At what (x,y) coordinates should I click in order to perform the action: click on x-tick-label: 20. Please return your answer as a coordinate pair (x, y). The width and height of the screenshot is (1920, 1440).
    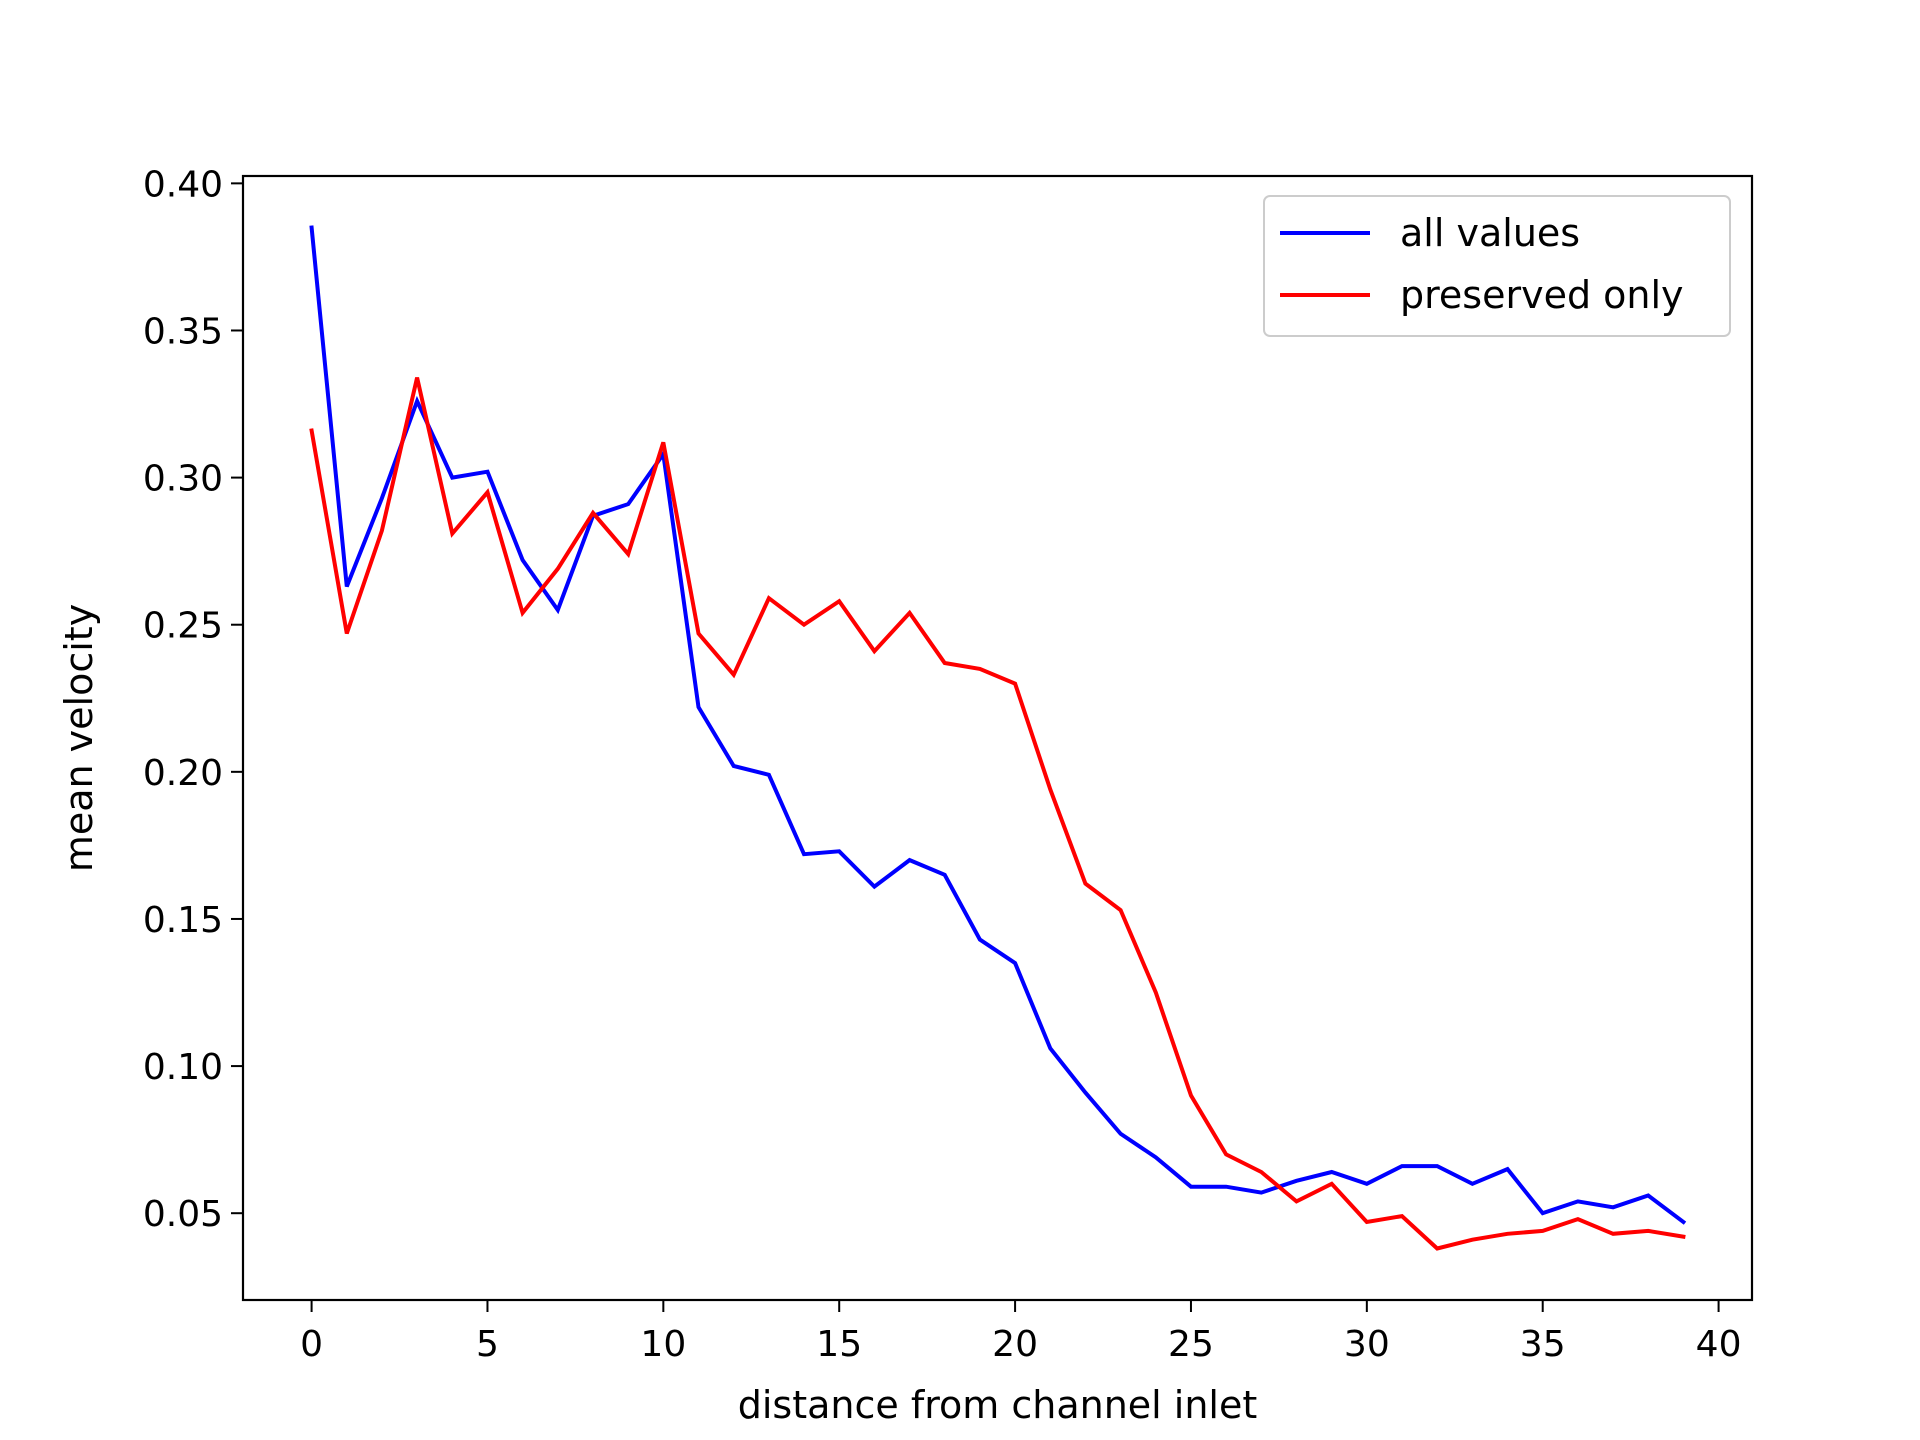
    Looking at the image, I should click on (1015, 1344).